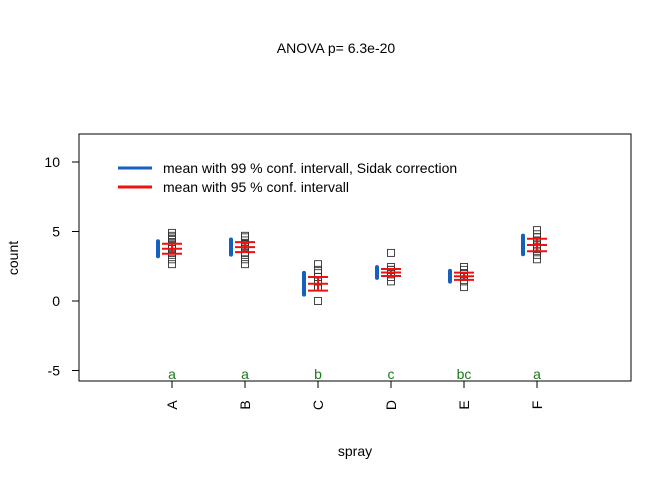 The height and width of the screenshot is (480, 672). Describe the element at coordinates (54, 371) in the screenshot. I see `y-tick-label: -5` at that location.